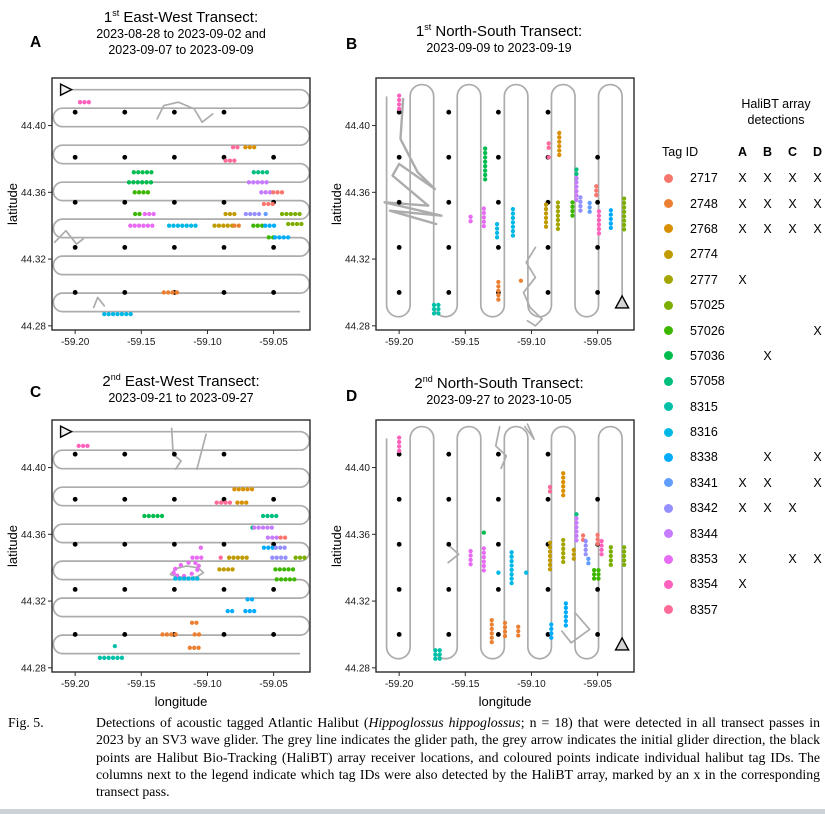  Describe the element at coordinates (743, 381) in the screenshot. I see `legend-row-57058: 57058` at that location.